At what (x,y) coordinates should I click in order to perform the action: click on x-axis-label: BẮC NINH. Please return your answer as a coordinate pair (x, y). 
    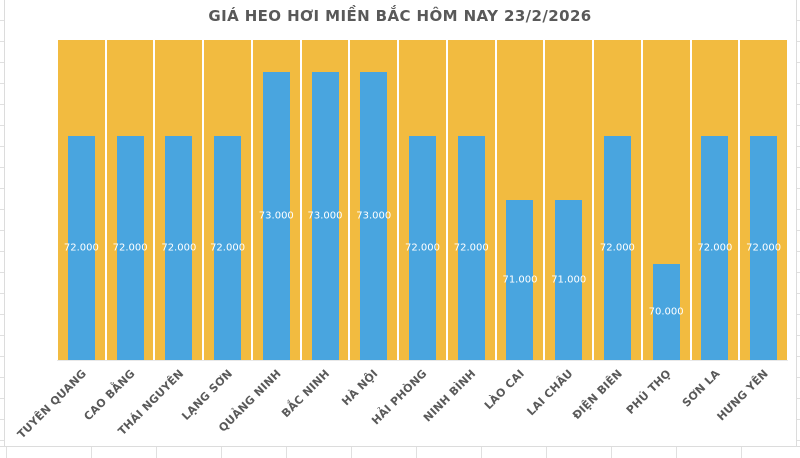
    Looking at the image, I should click on (306, 394).